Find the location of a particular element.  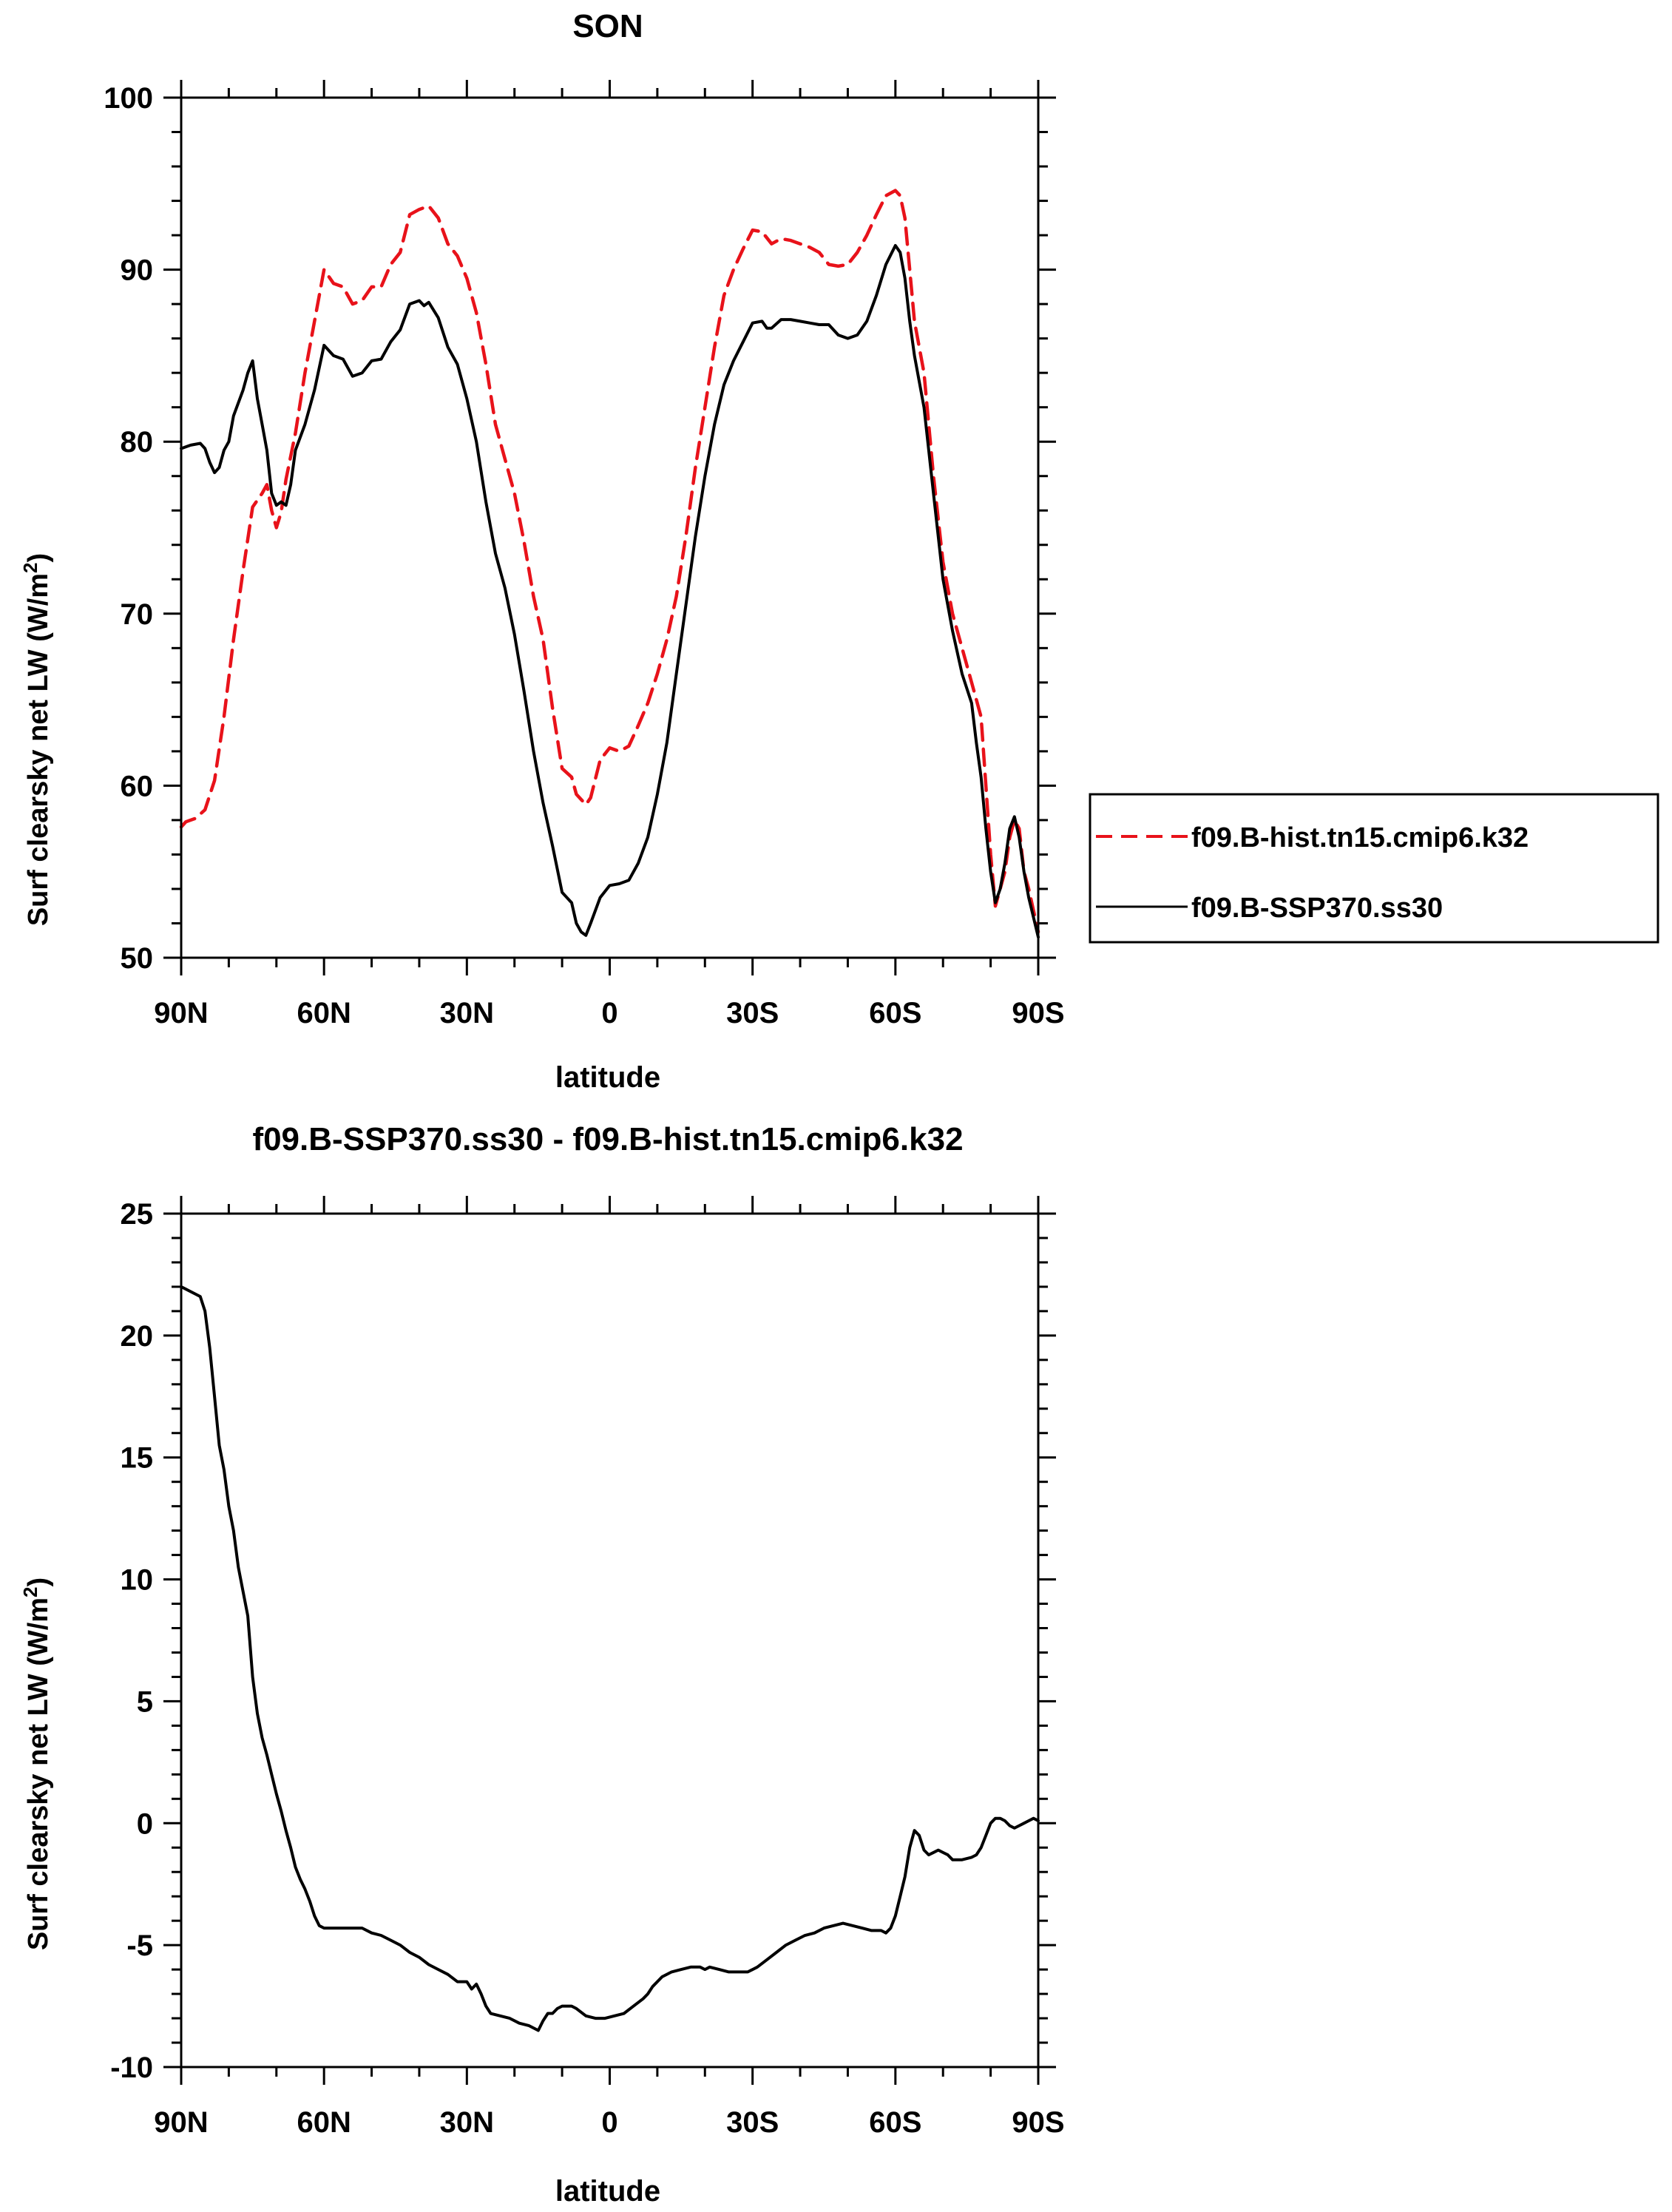

bottom-x-tick-label: 90S is located at coordinates (1038, 2122).